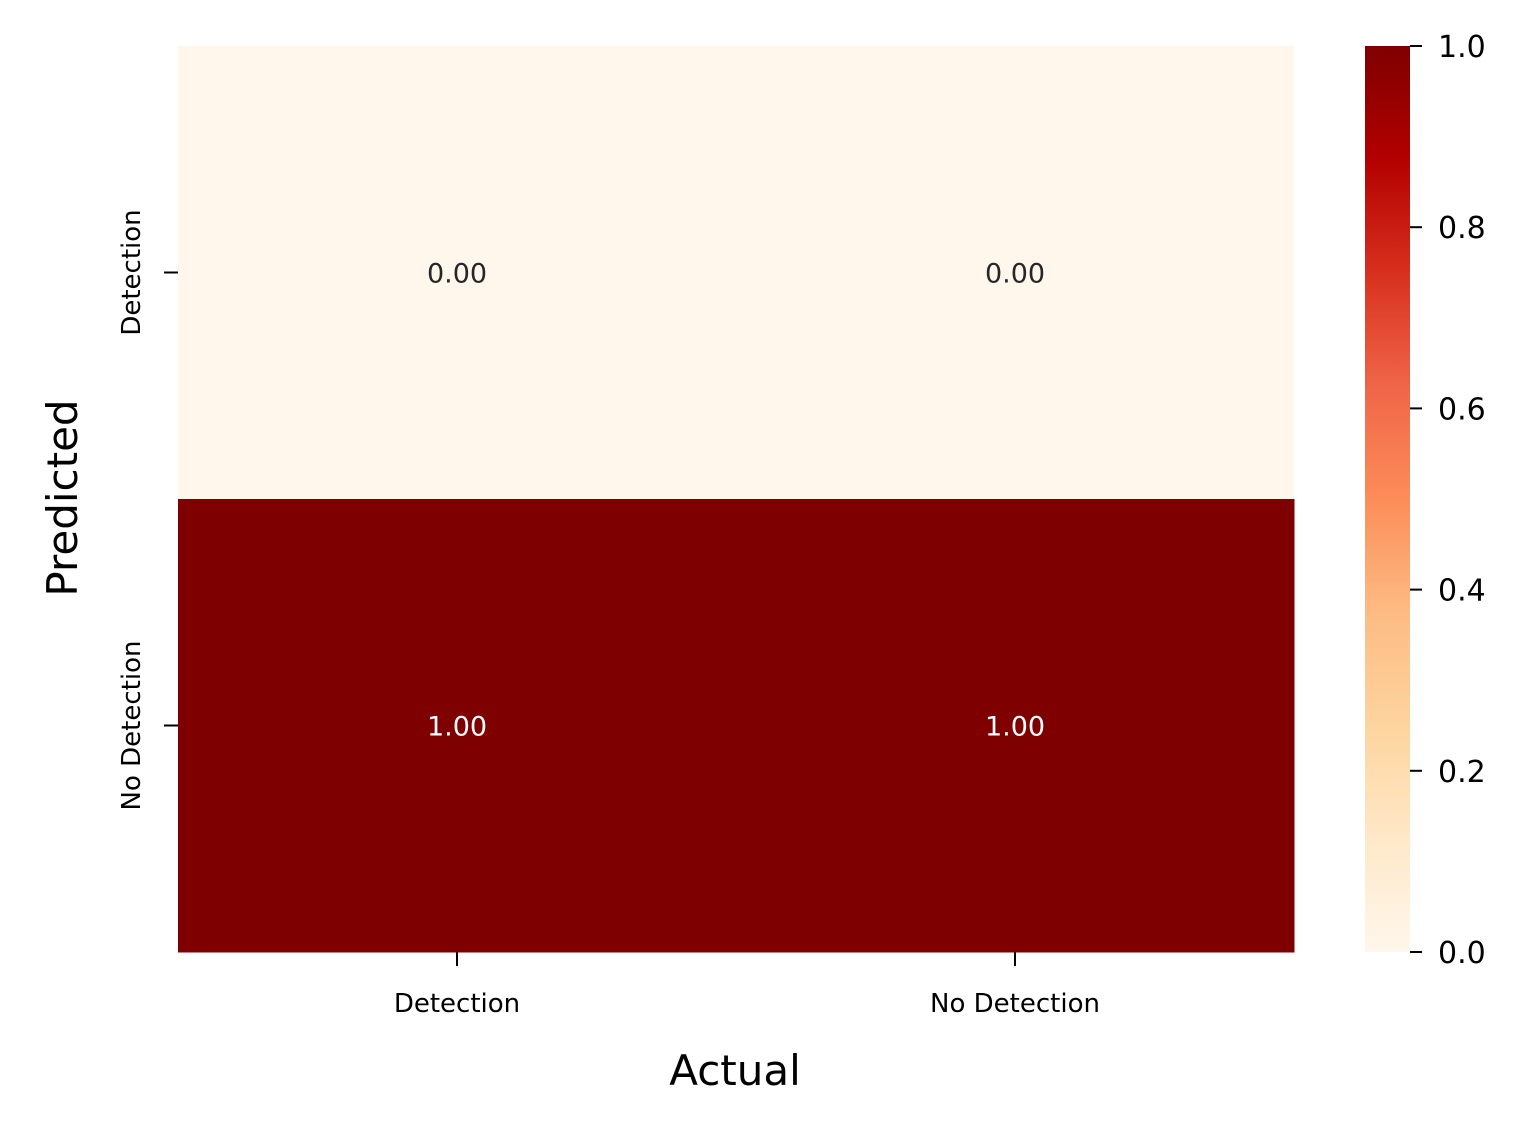  What do you see at coordinates (1462, 409) in the screenshot?
I see `colorbar-tick-label: 0.6` at bounding box center [1462, 409].